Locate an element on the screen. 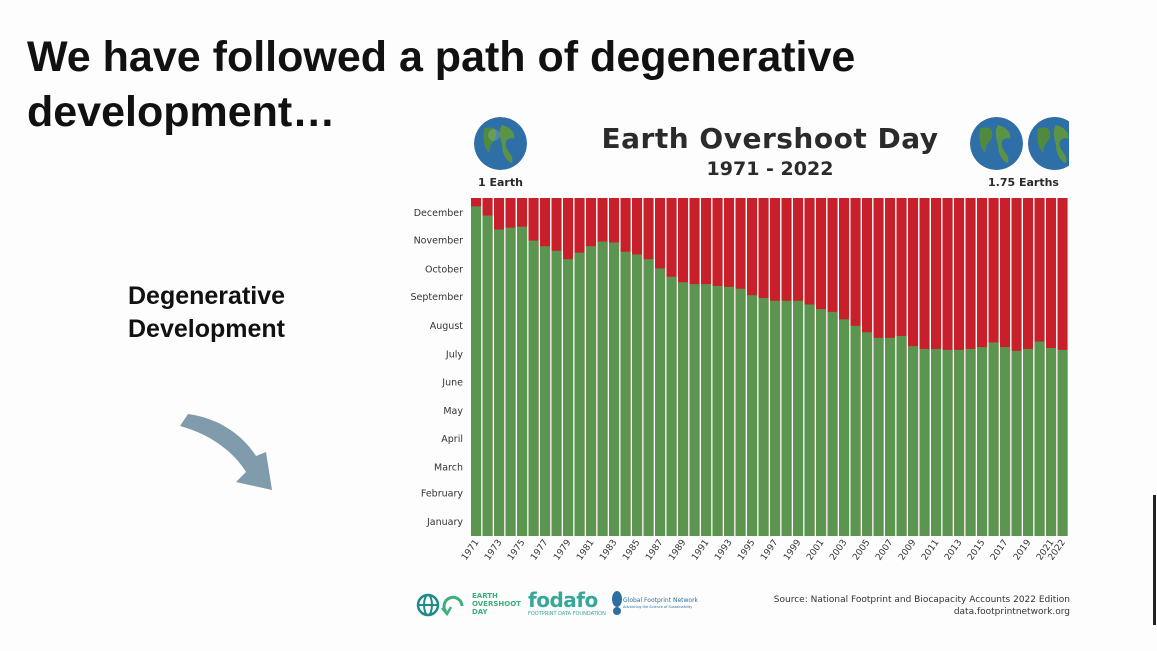 This screenshot has width=1157, height=651. y-tick-label: September is located at coordinates (436, 297).